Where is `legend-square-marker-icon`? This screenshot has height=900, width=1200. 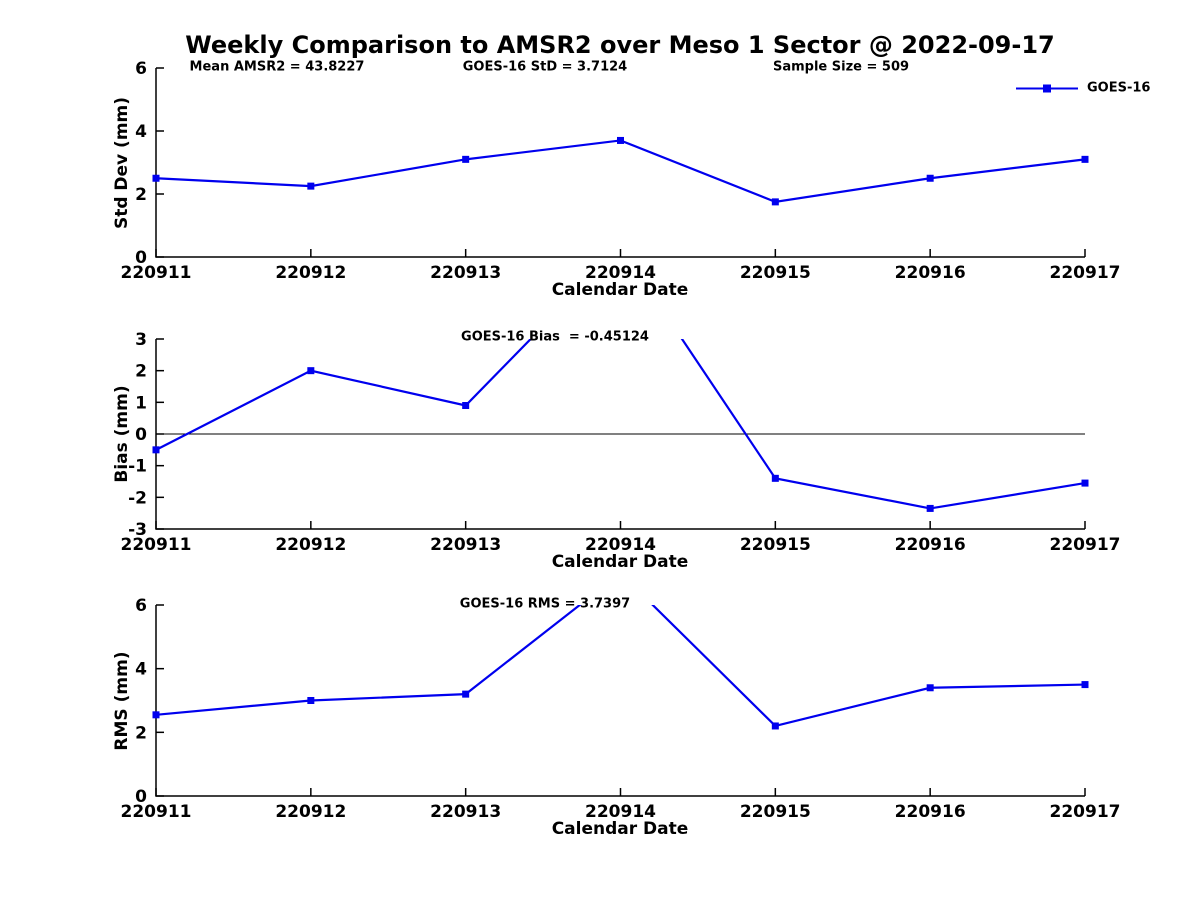 legend-square-marker-icon is located at coordinates (1047, 88).